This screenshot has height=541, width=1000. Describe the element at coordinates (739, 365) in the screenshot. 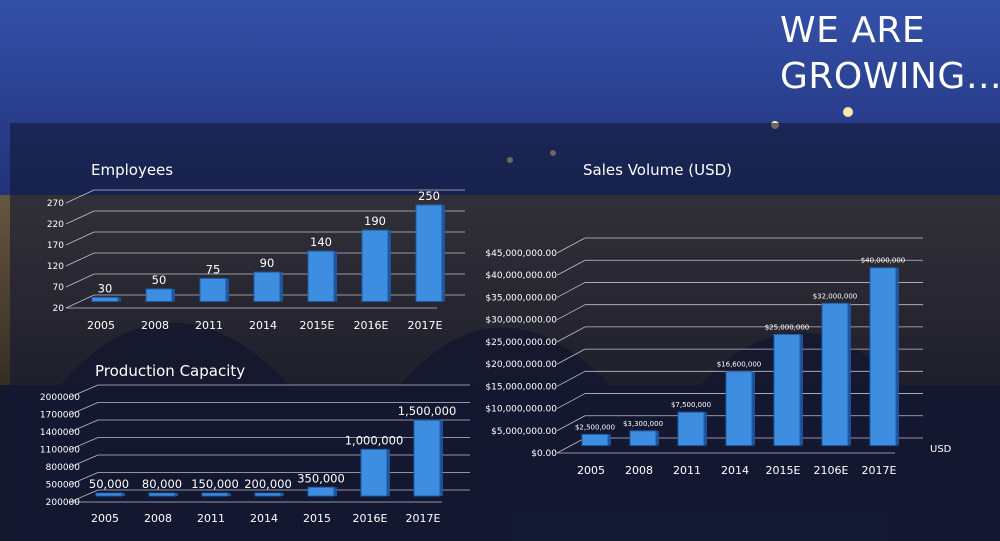

I see `data-label: $16,600,000` at that location.